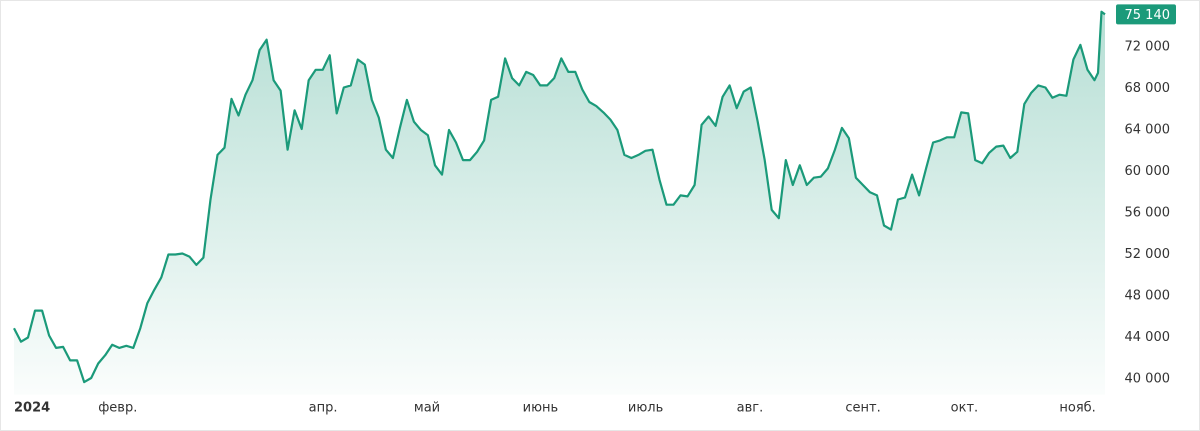 The image size is (1200, 431). I want to click on x-tick-label: апр., so click(323, 408).